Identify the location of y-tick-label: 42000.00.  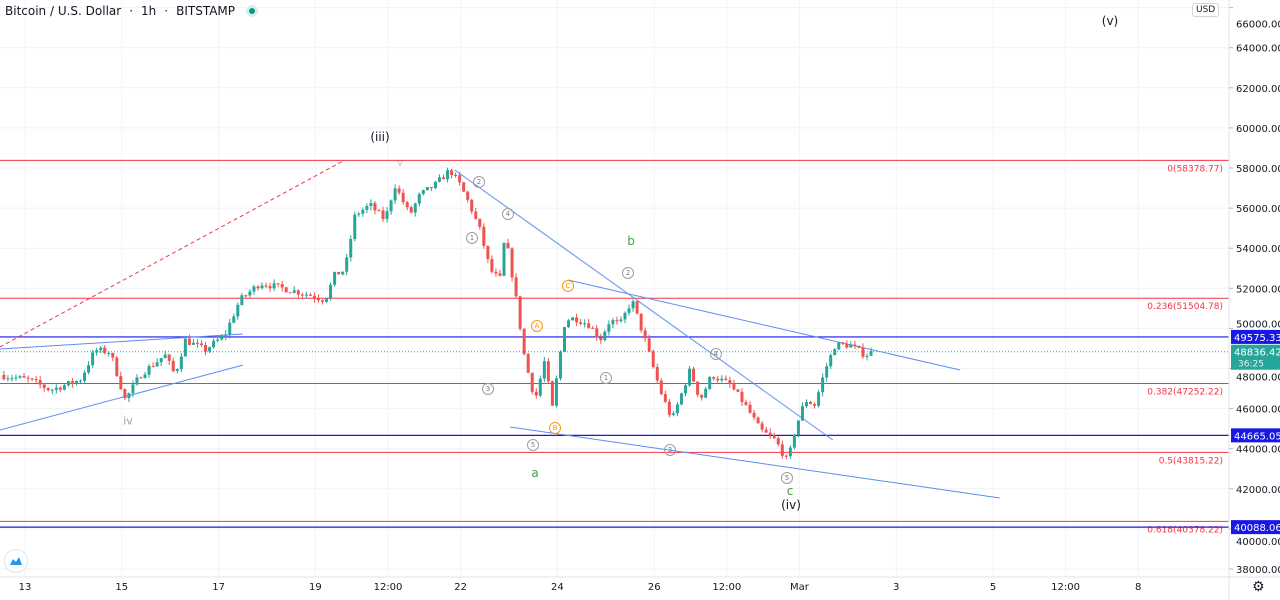
(1258, 490).